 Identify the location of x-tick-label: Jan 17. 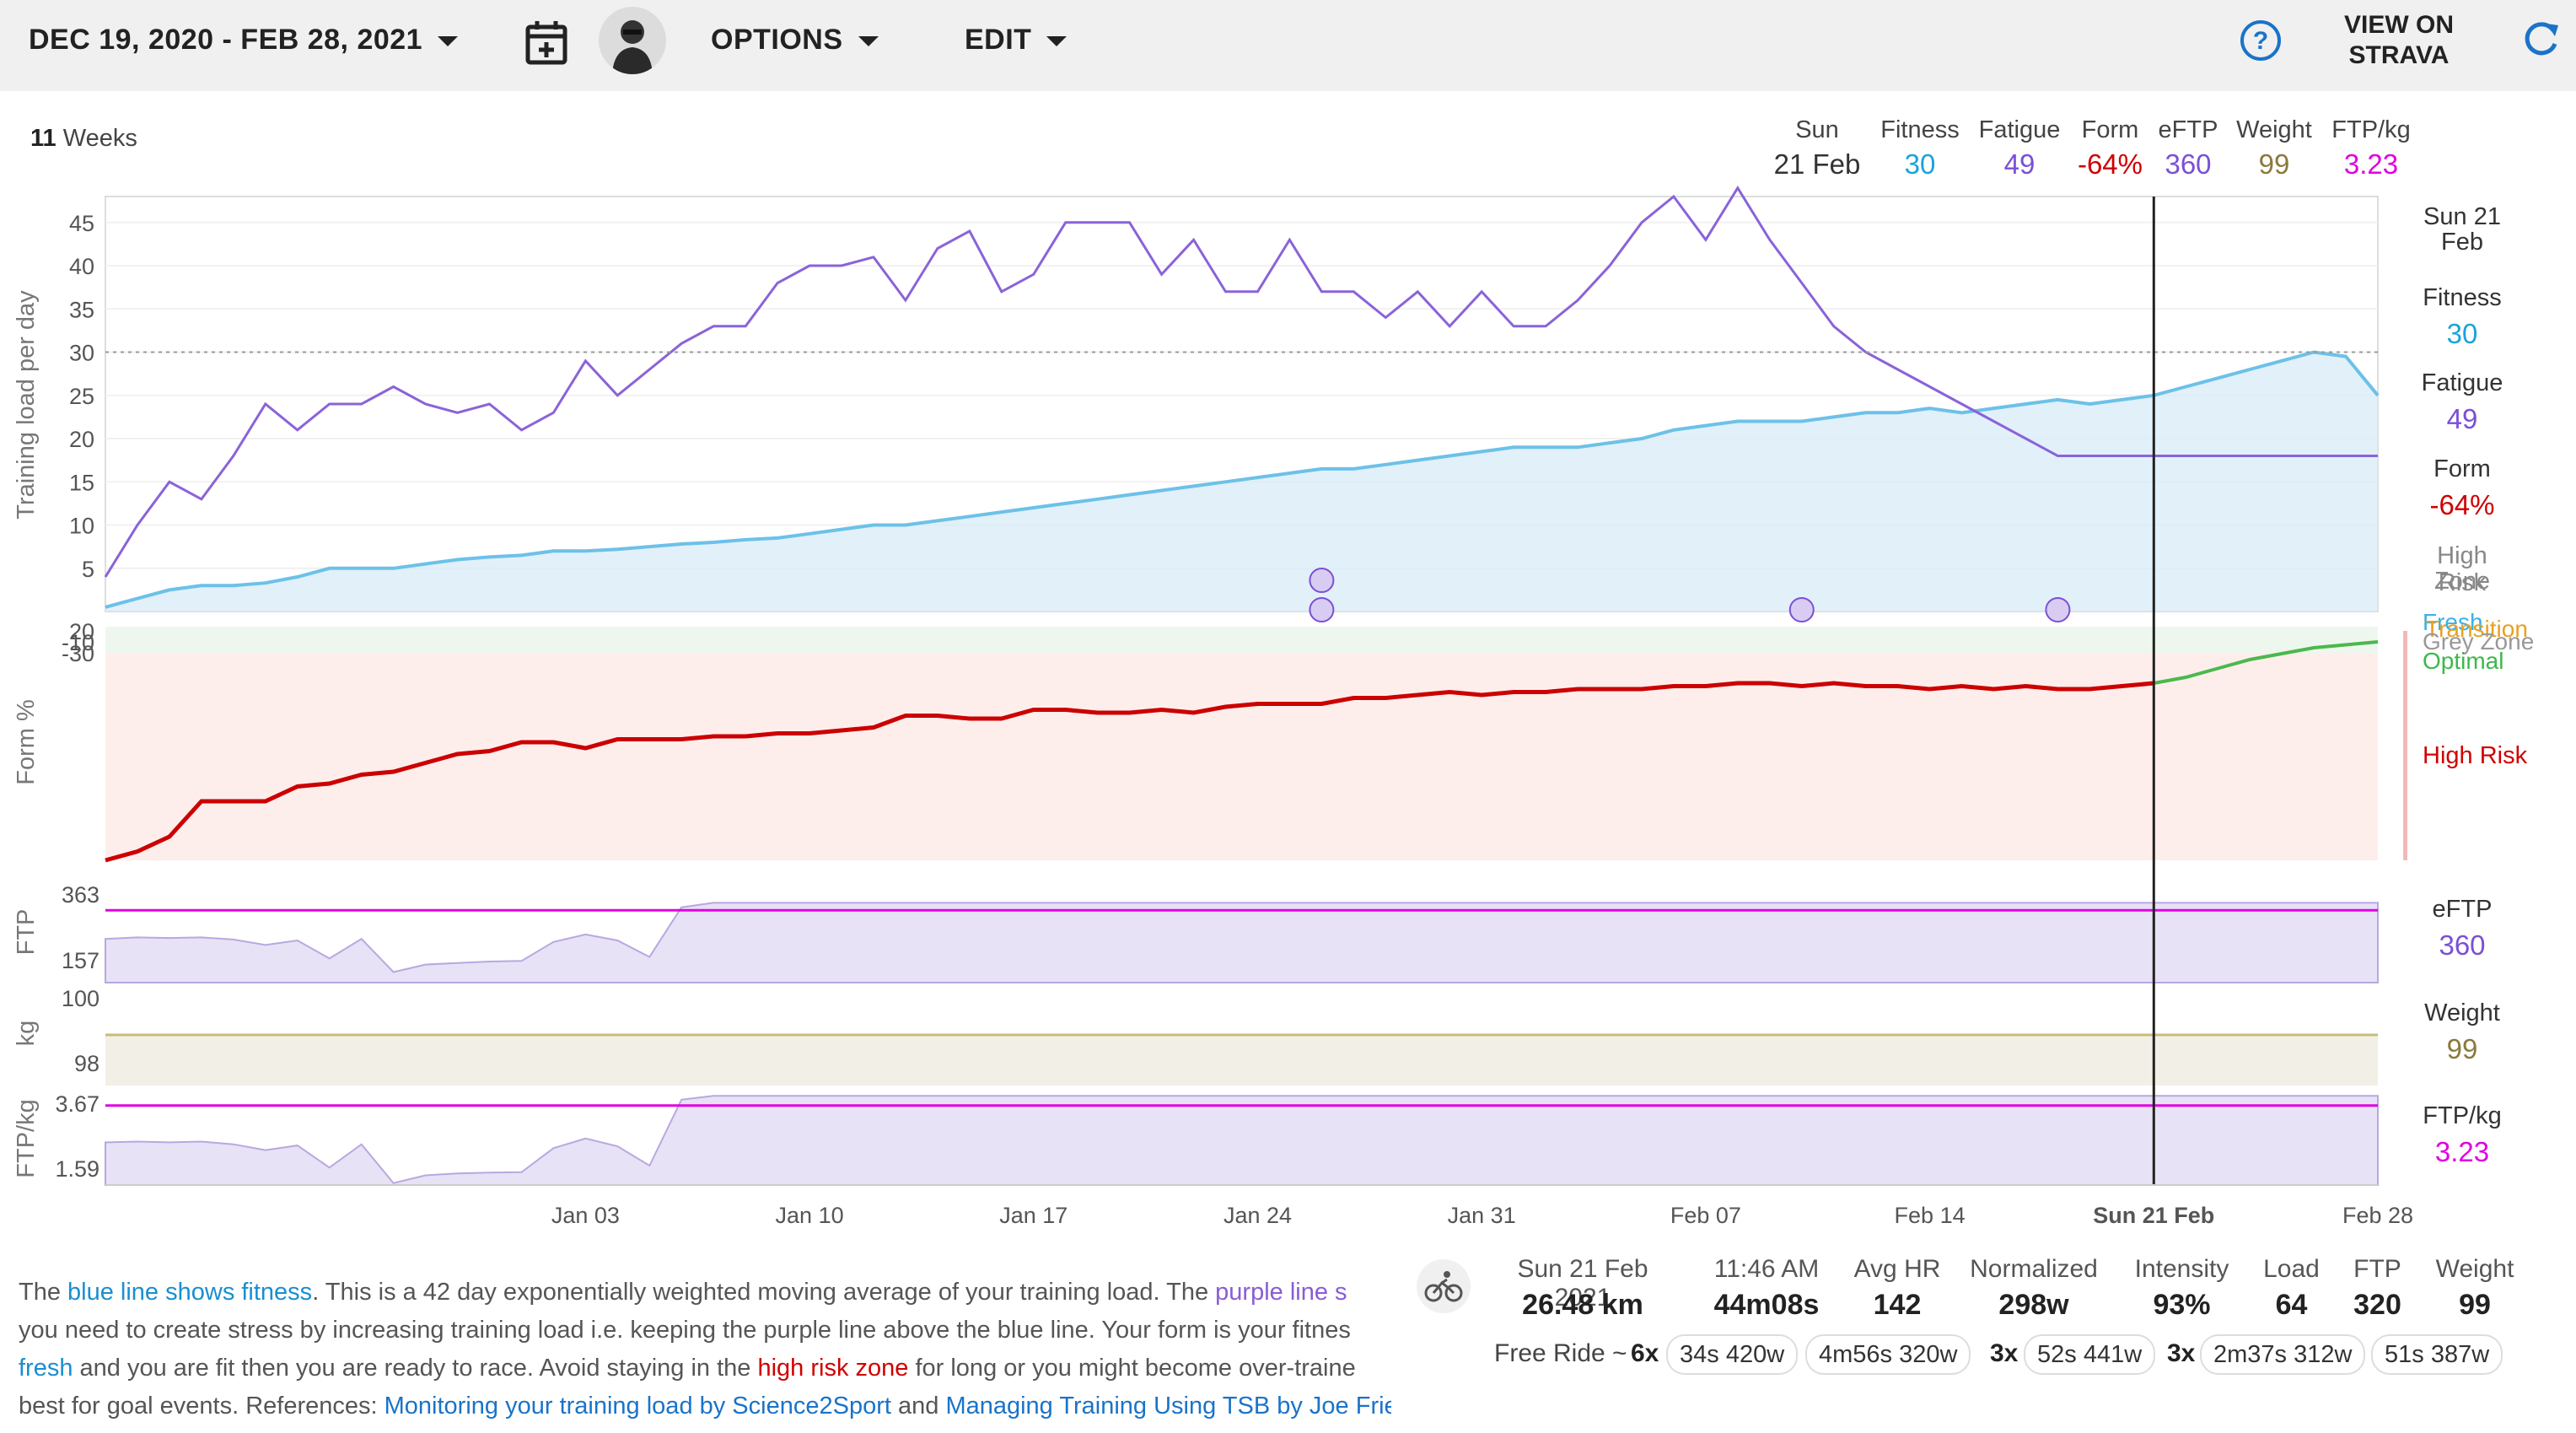
(1033, 1215).